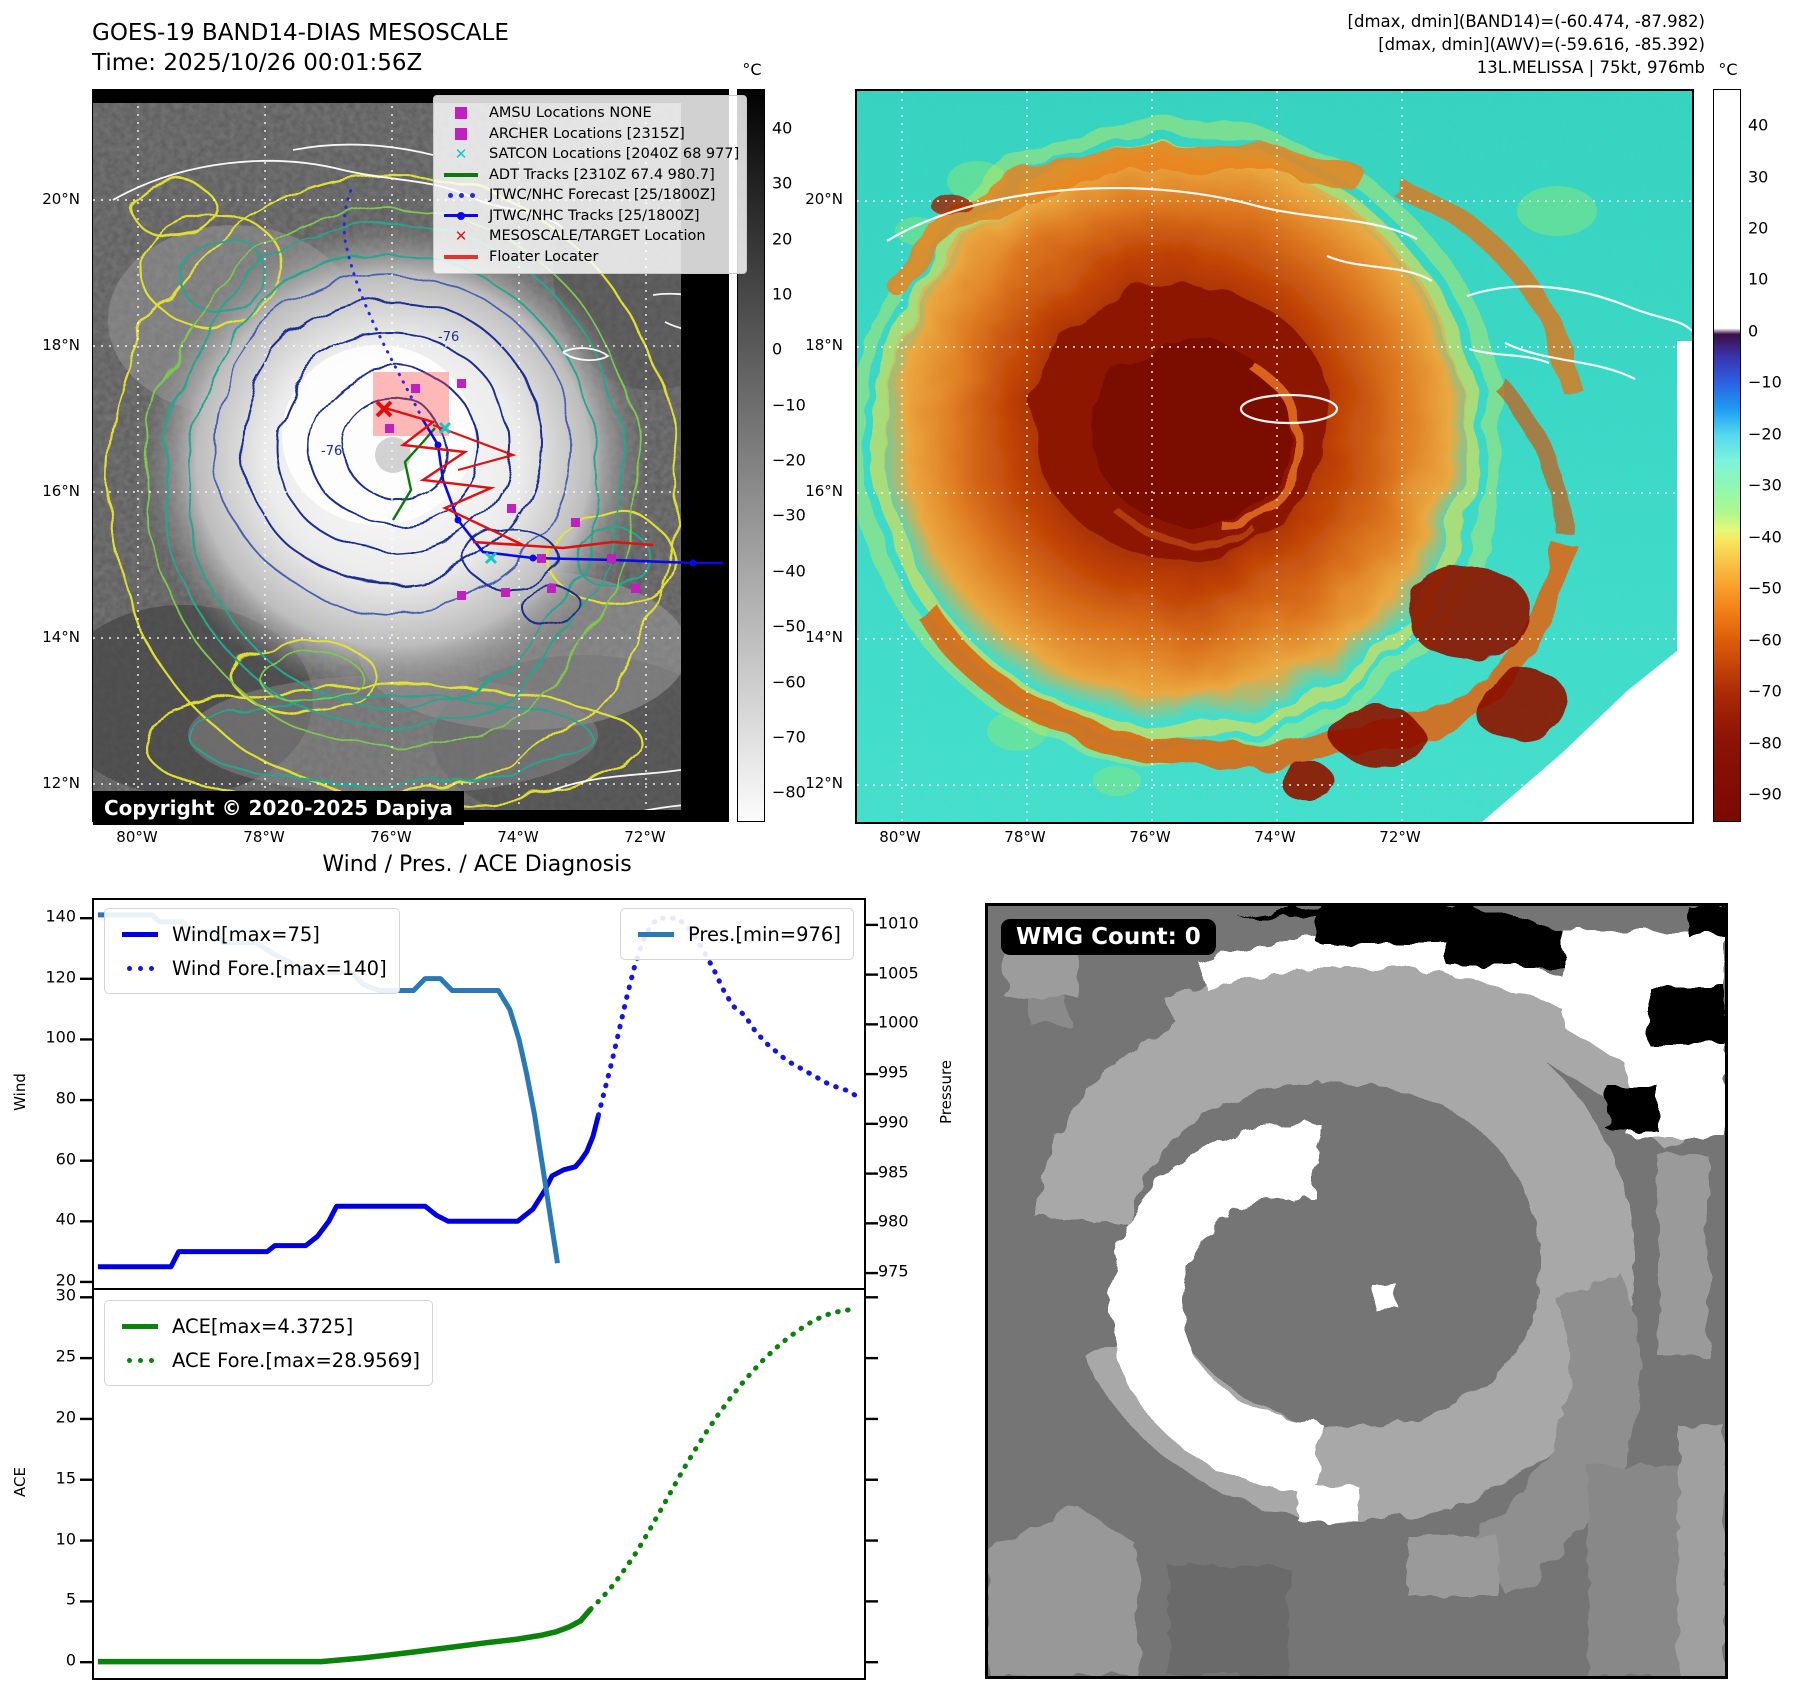 This screenshot has height=1690, width=1797. Describe the element at coordinates (345, 1636) in the screenshot. I see `series-ace-max-4-3725-` at that location.